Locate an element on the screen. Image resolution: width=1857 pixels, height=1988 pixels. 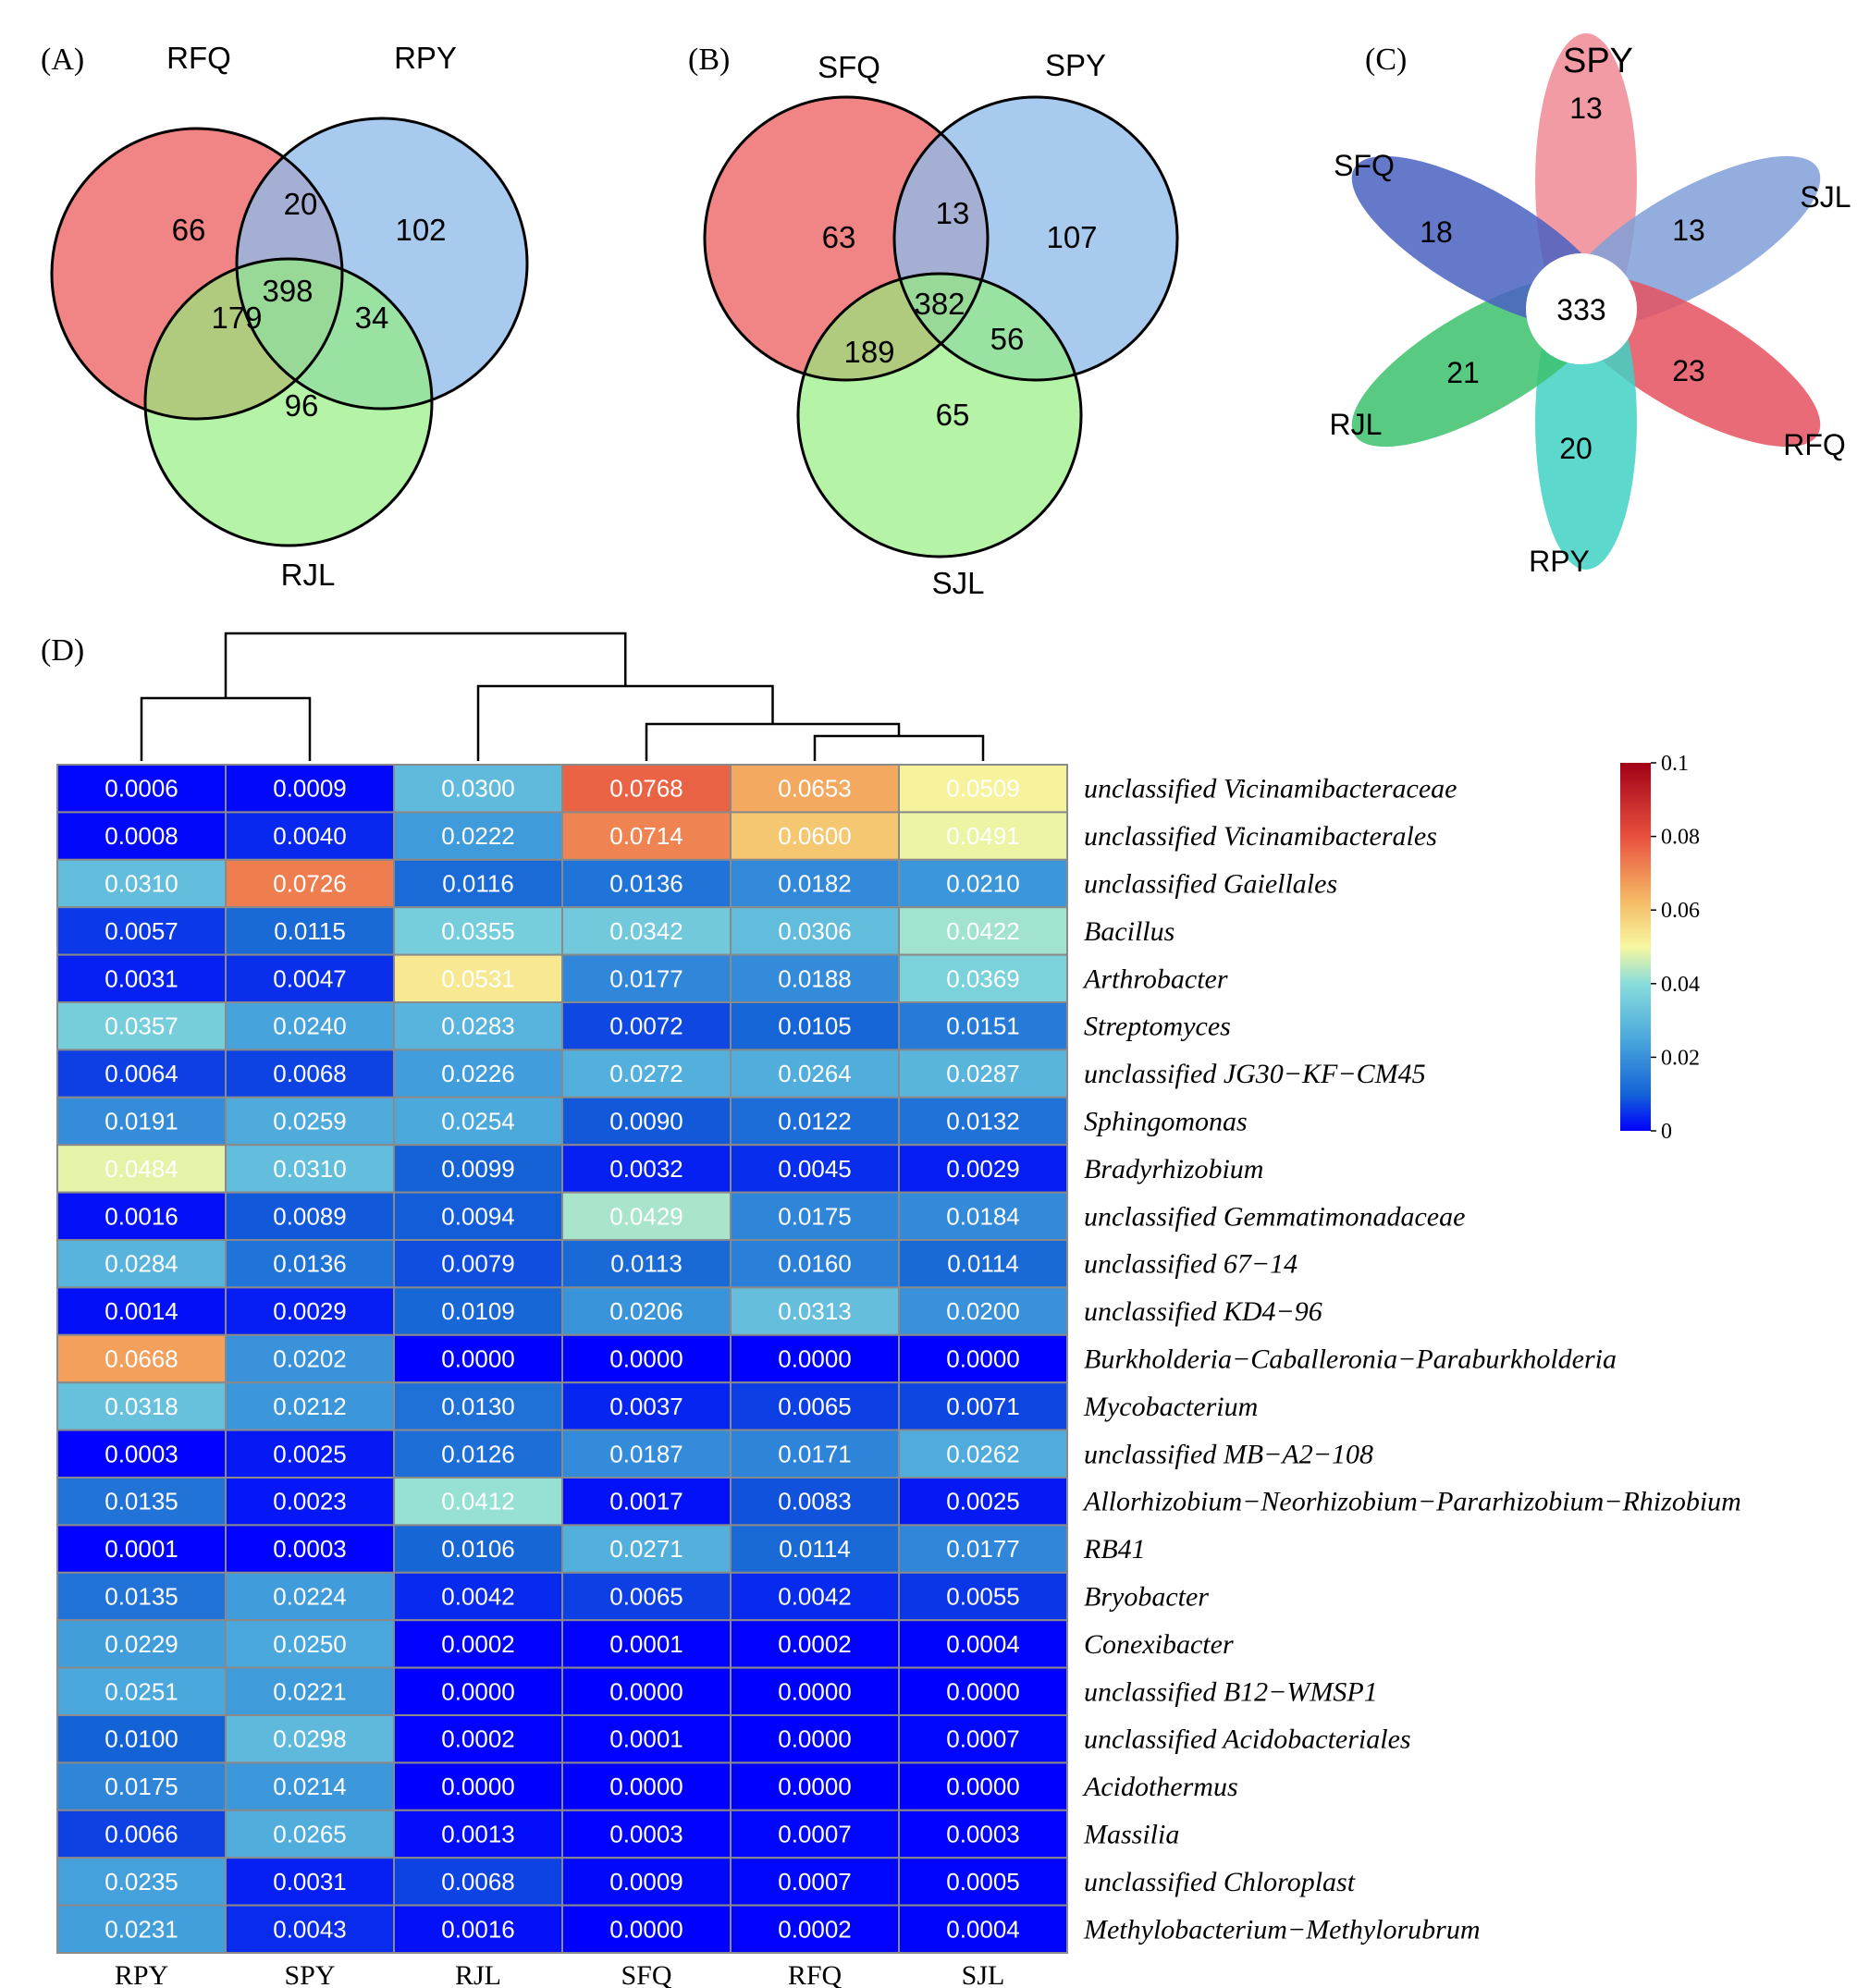
venn-b-all: 382 is located at coordinates (939, 304).